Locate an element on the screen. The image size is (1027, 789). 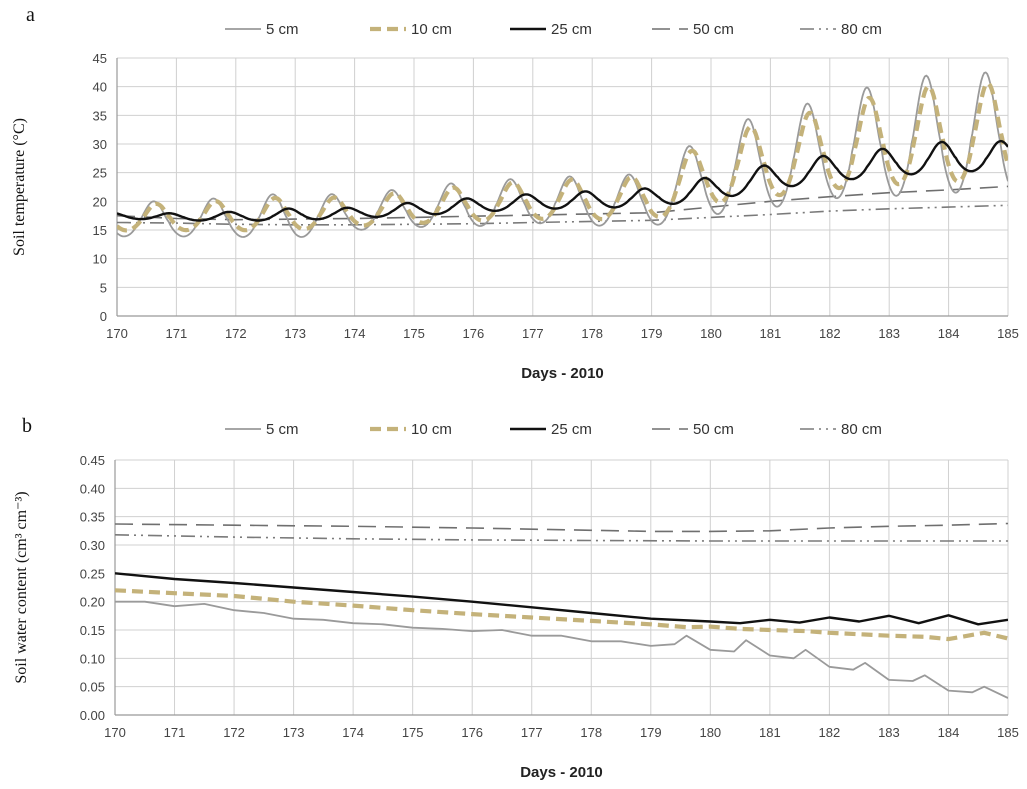
y-tick-label: 0.20 is located at coordinates (92, 602).